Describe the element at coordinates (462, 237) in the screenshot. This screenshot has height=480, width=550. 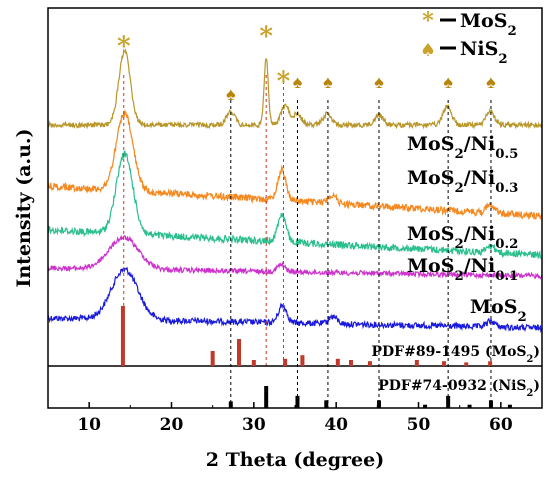
I see `series-label-2: MoS2/Ni0.2` at that location.